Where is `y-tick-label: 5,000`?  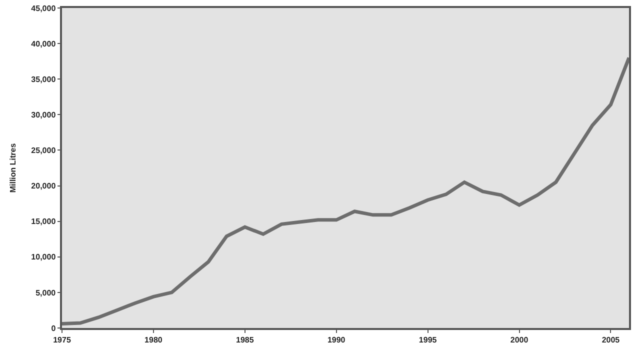 y-tick-label: 5,000 is located at coordinates (46, 293).